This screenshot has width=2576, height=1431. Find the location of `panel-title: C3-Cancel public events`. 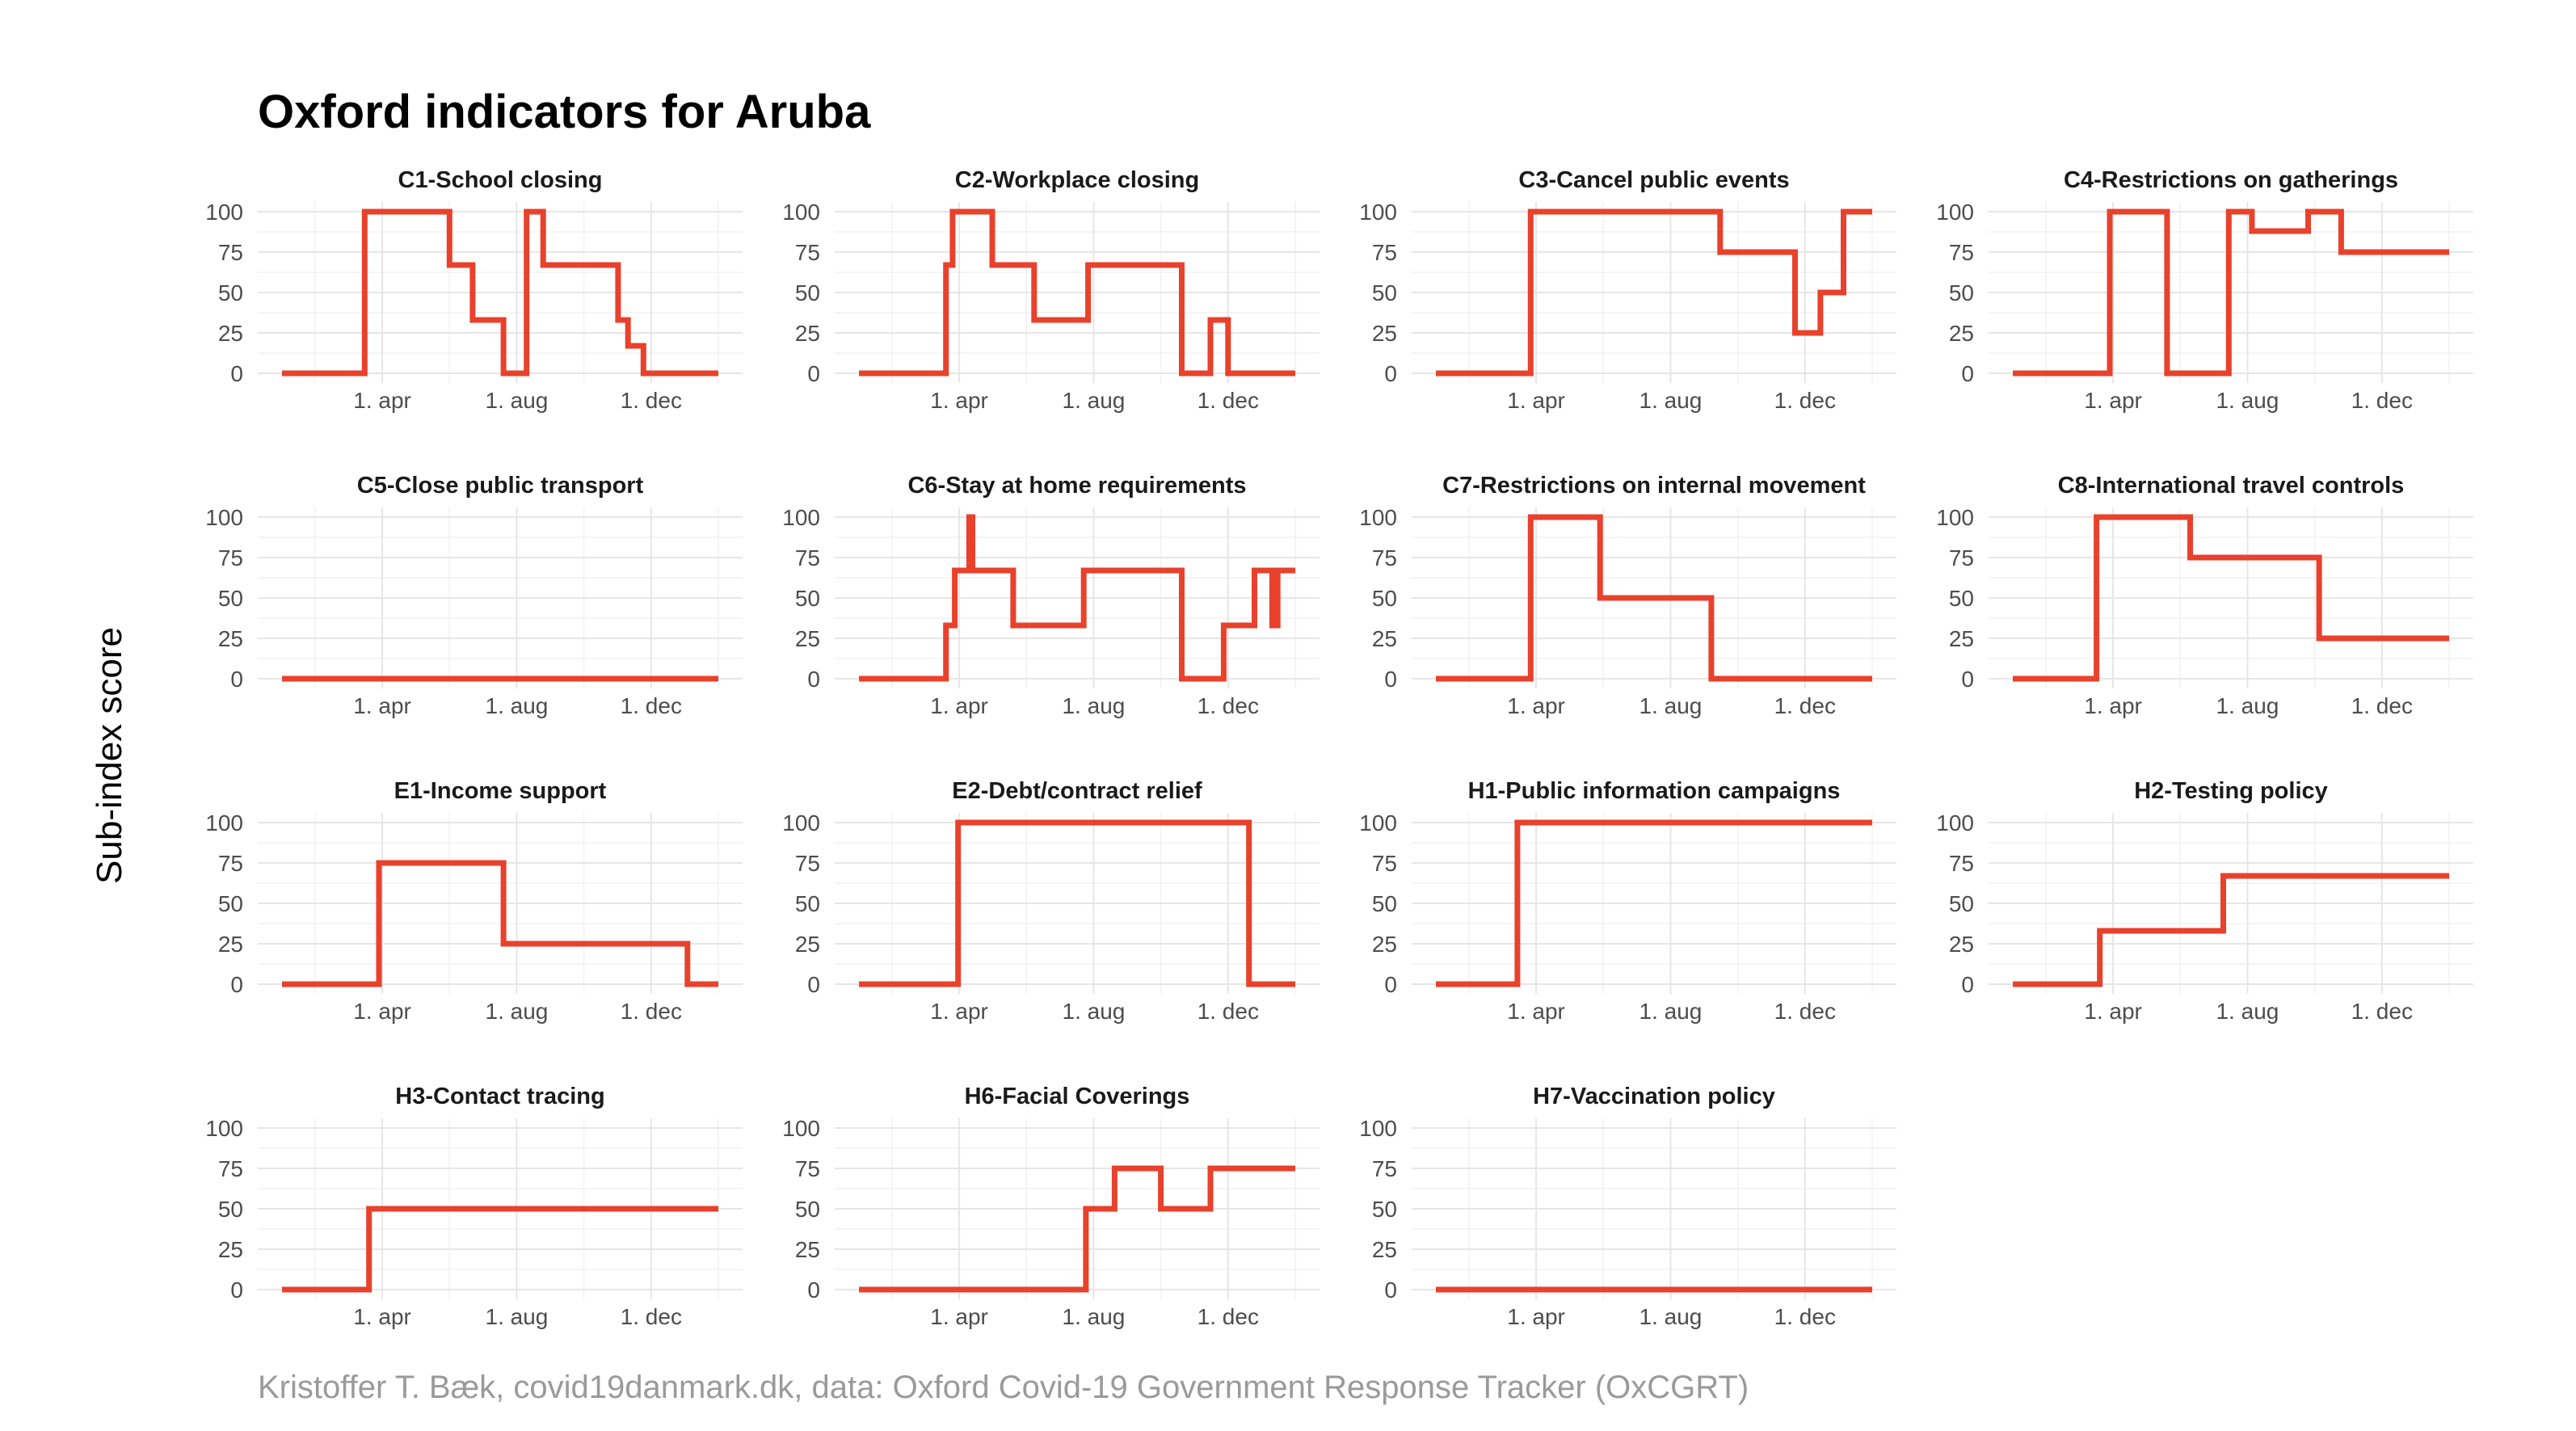

panel-title: C3-Cancel public events is located at coordinates (1653, 180).